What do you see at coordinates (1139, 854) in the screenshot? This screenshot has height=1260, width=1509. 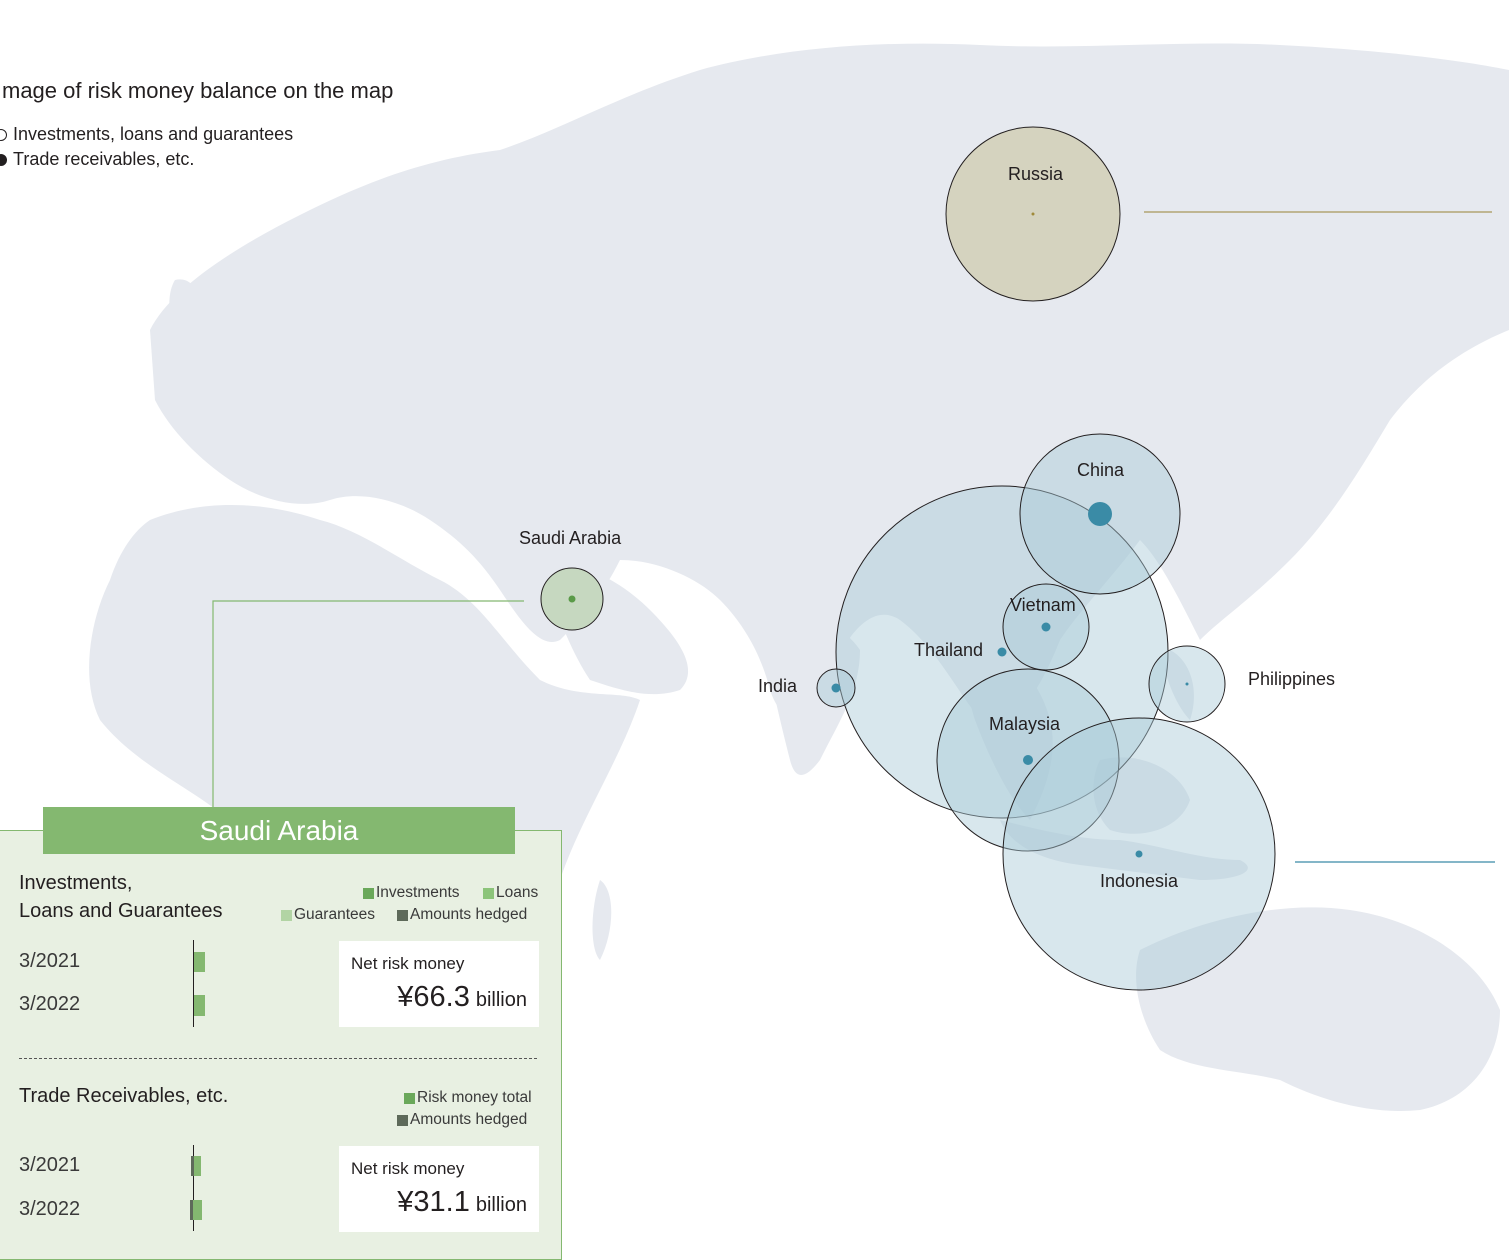 I see `indonesia-dot` at bounding box center [1139, 854].